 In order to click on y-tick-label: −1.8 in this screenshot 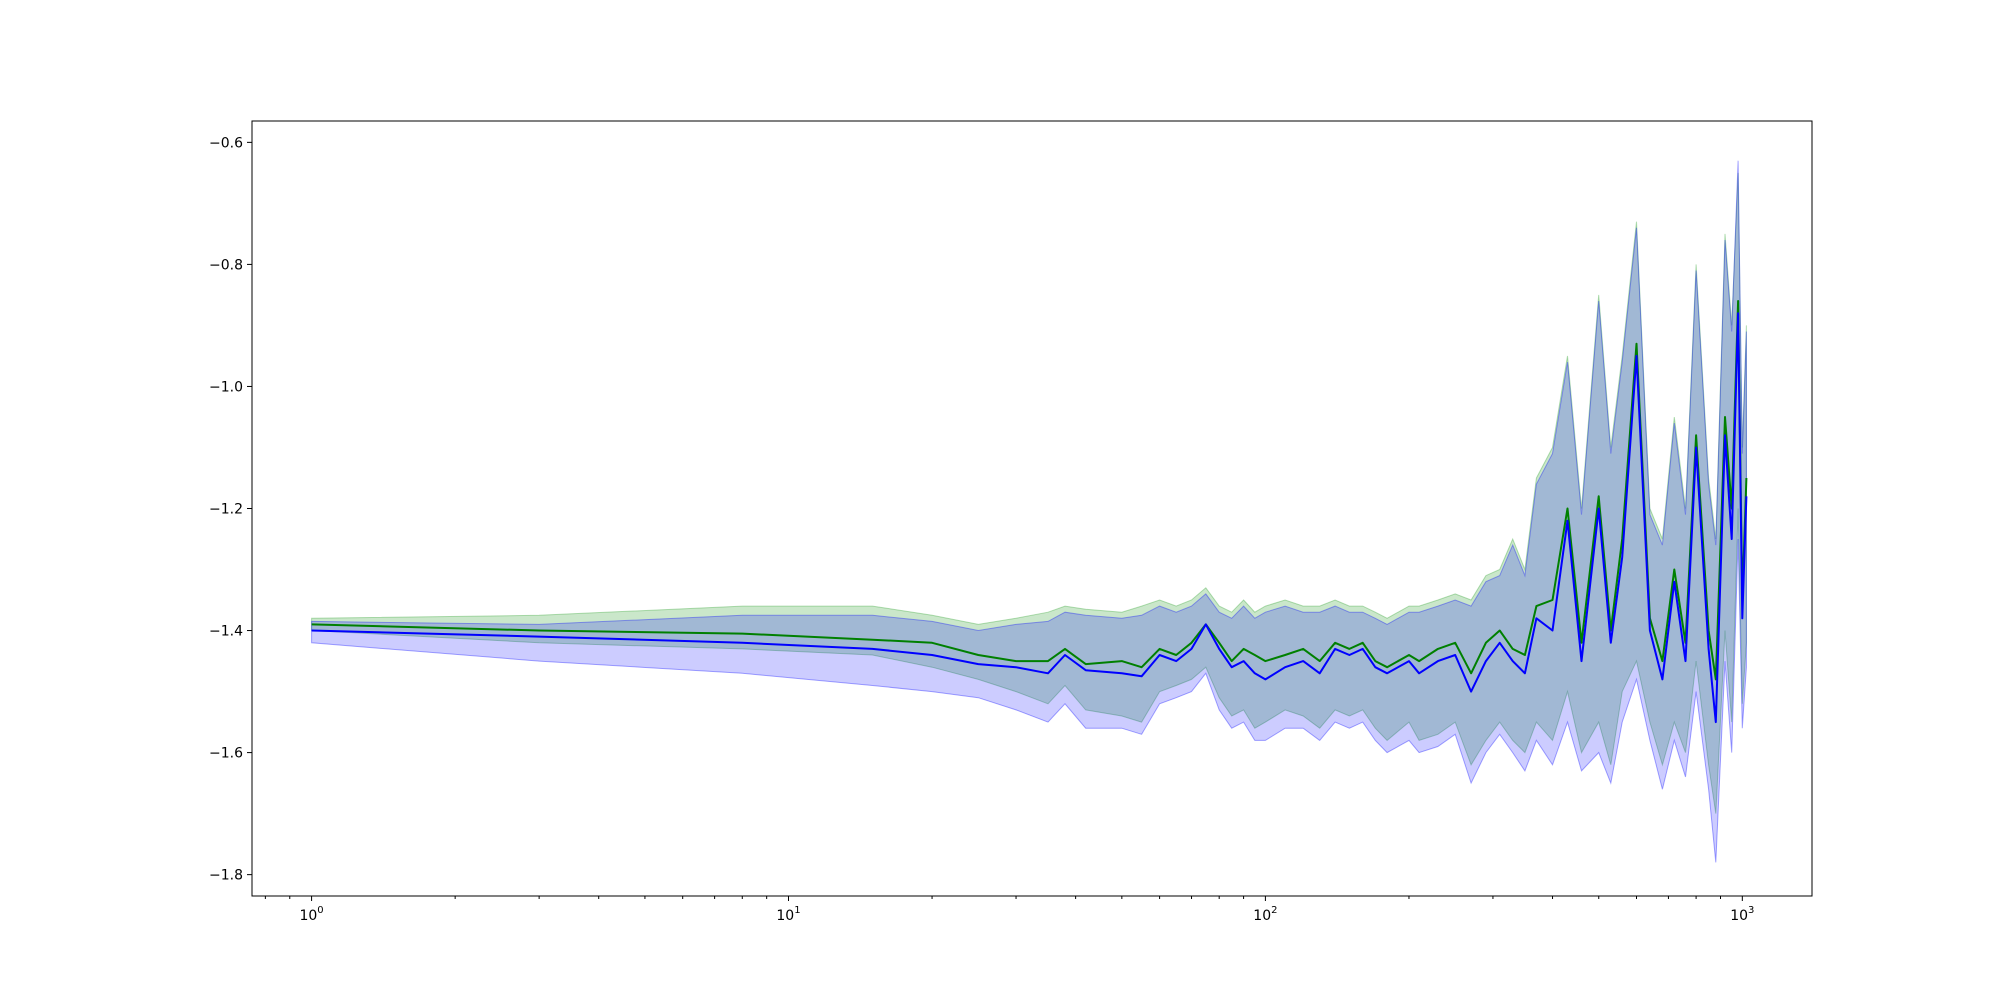, I will do `click(226, 876)`.